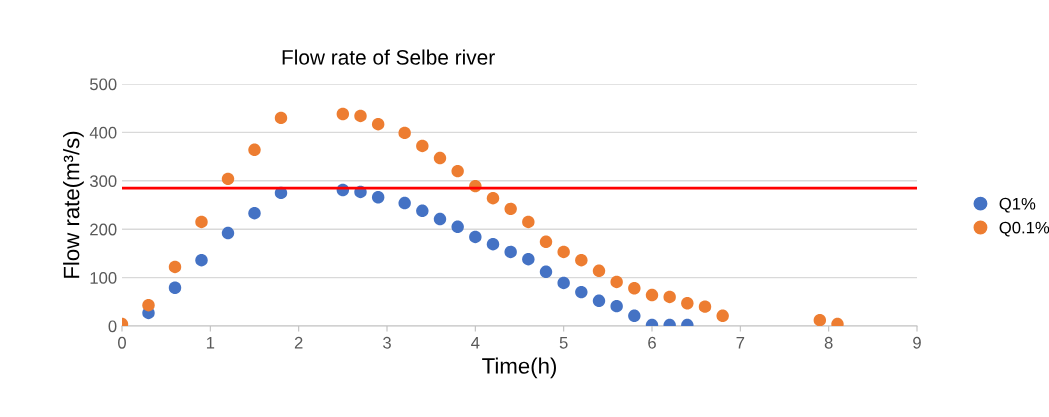 The width and height of the screenshot is (1049, 417). I want to click on y-tick-label: 200, so click(103, 229).